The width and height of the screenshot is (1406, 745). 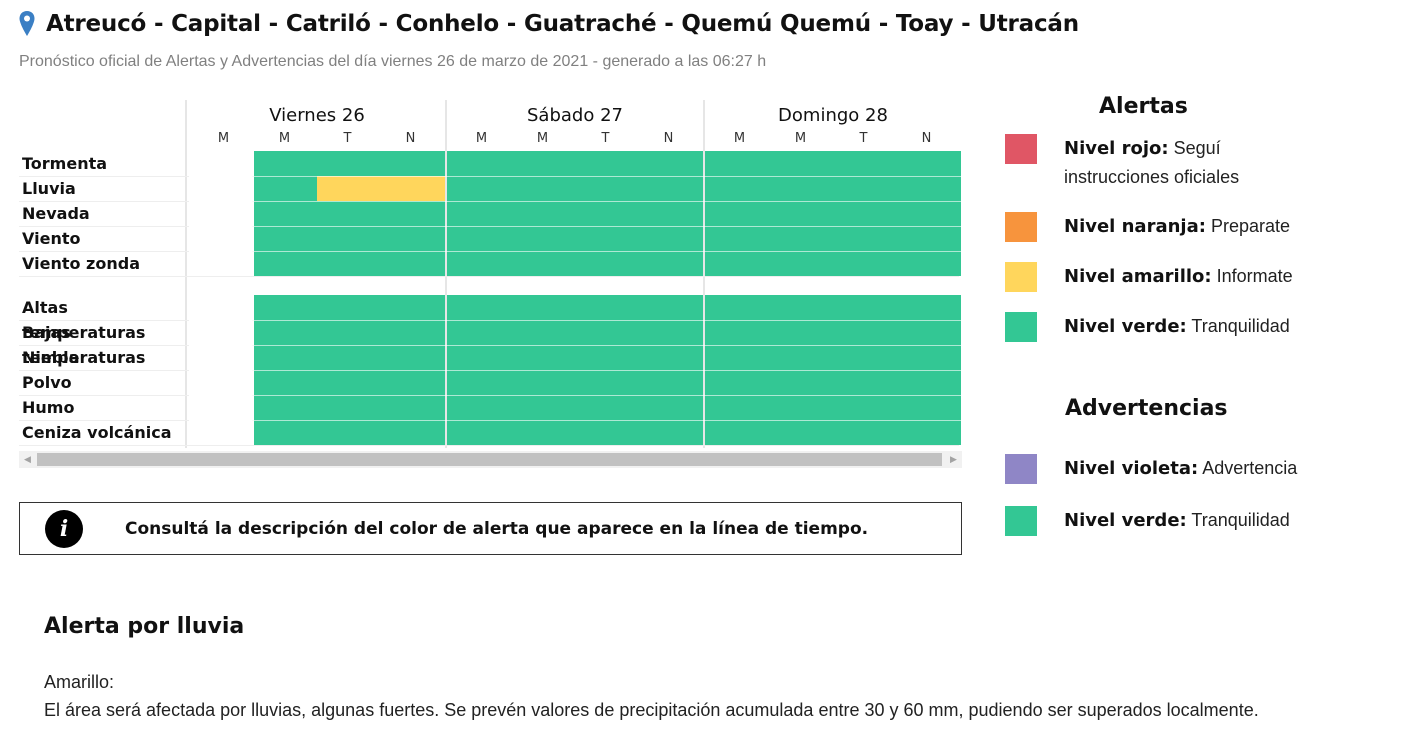 What do you see at coordinates (953, 459) in the screenshot?
I see `scroll-right-arrow-icon: ▶` at bounding box center [953, 459].